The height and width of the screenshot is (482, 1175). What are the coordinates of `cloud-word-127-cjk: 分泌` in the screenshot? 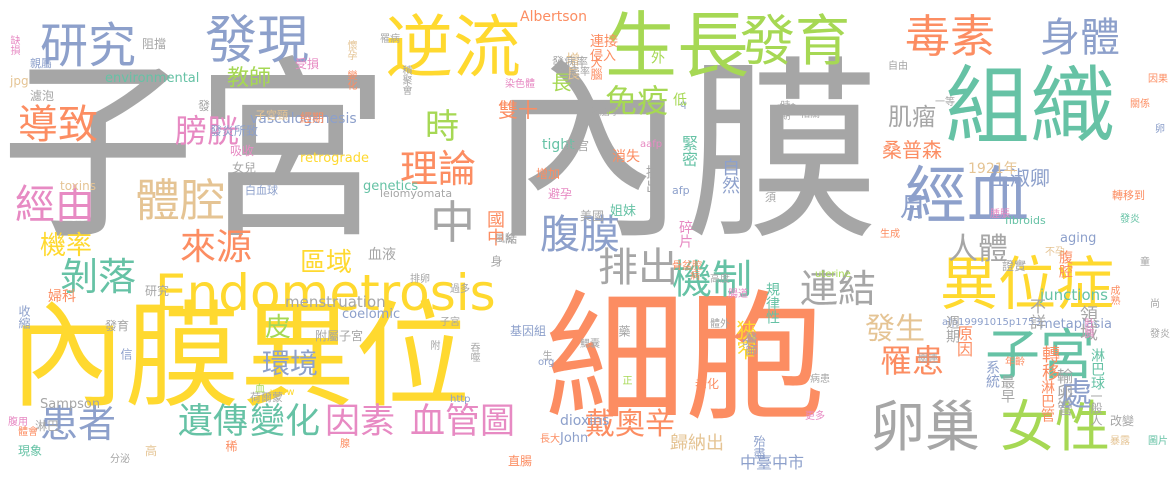 It's located at (120, 459).